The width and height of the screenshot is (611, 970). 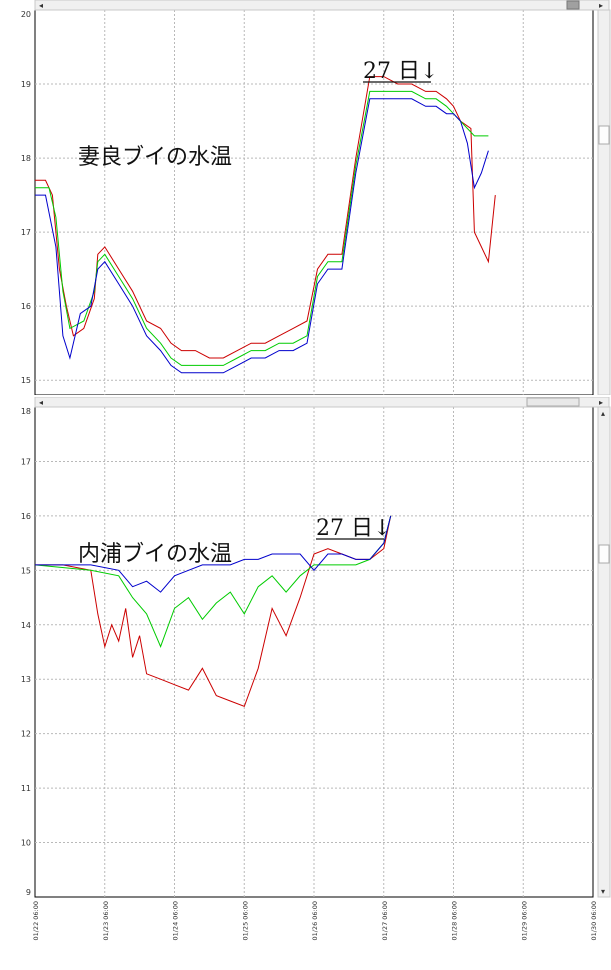 What do you see at coordinates (26, 734) in the screenshot?
I see `y-tick-label: 12` at bounding box center [26, 734].